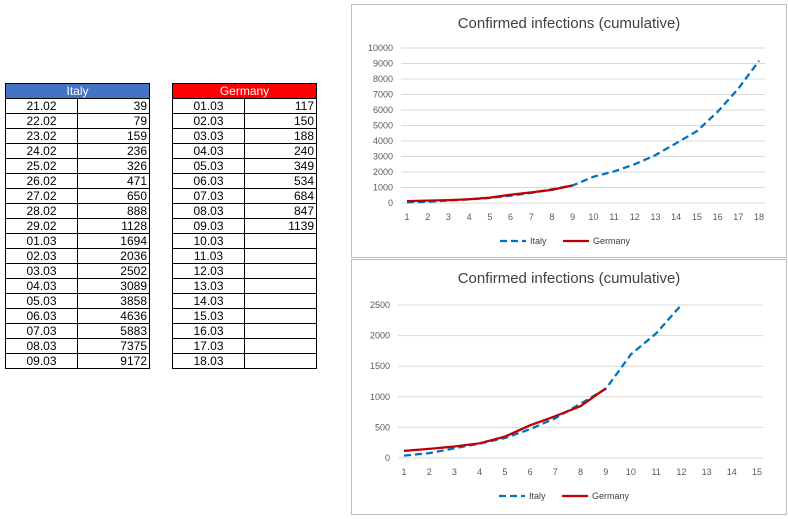  What do you see at coordinates (380, 397) in the screenshot?
I see `y-tick-label: 1000` at bounding box center [380, 397].